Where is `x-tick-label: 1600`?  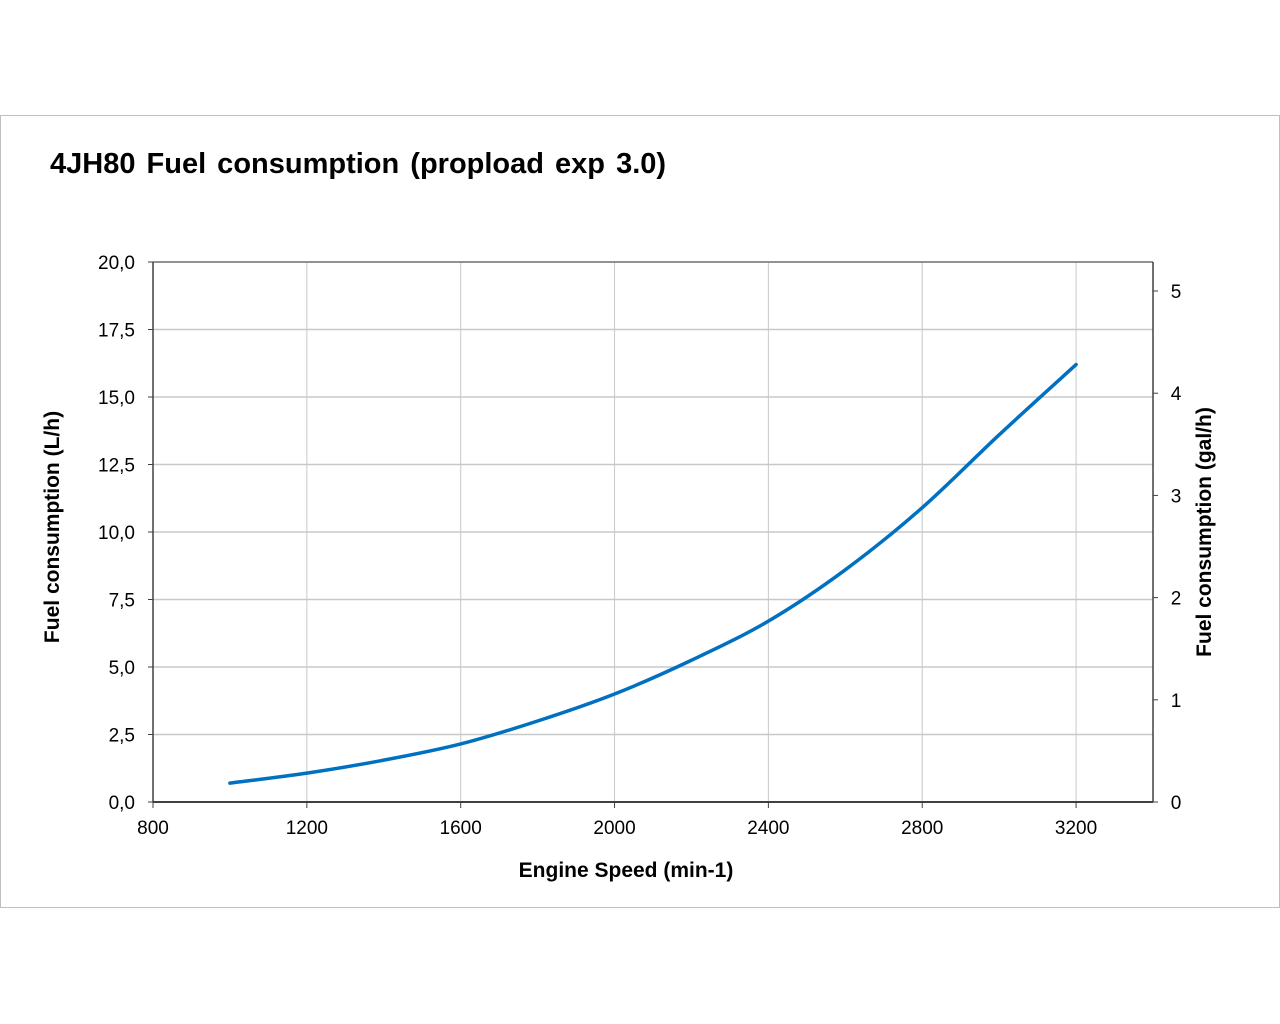
x-tick-label: 1600 is located at coordinates (461, 828).